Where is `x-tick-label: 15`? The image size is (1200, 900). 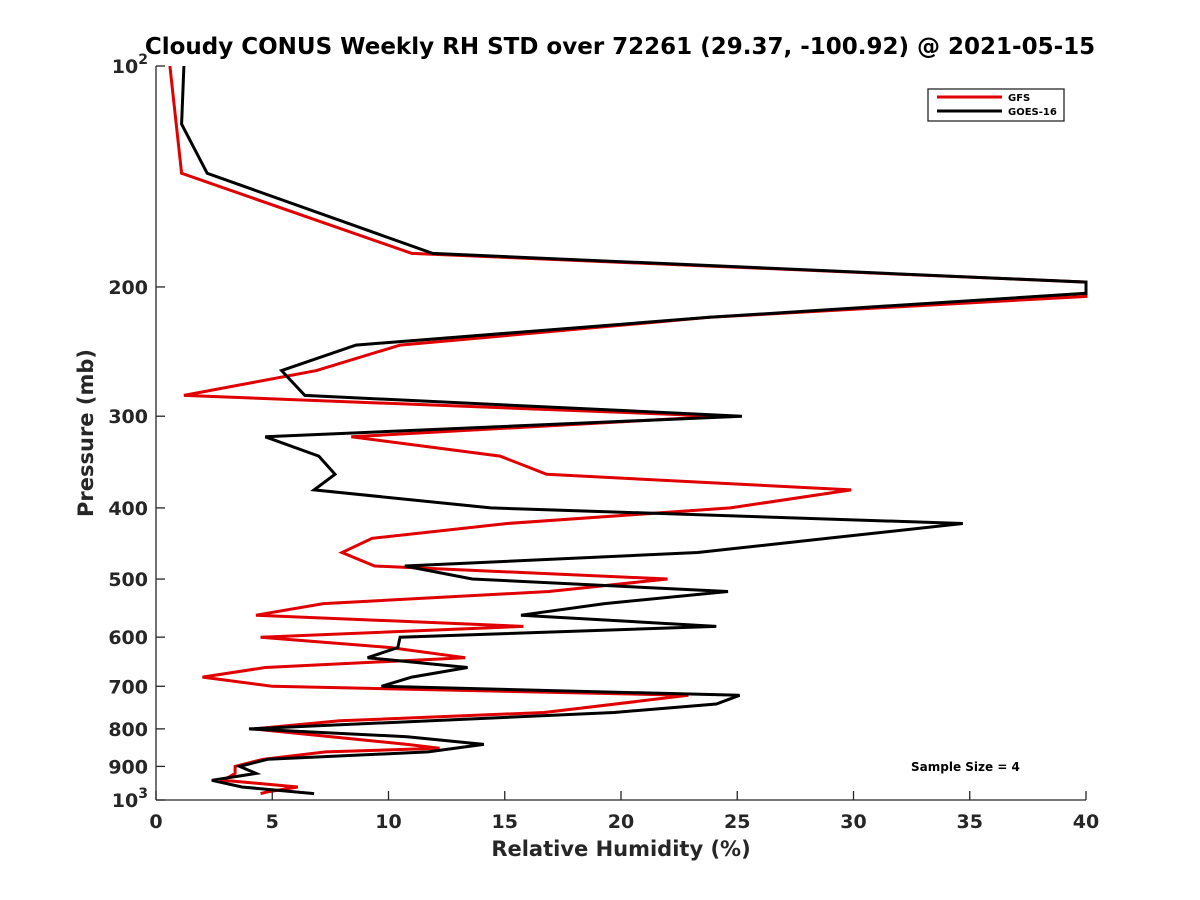 x-tick-label: 15 is located at coordinates (505, 822).